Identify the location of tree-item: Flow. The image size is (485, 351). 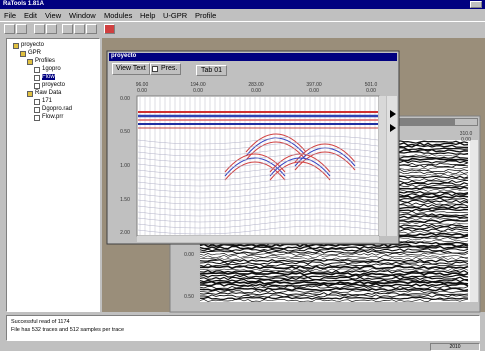
(48, 77).